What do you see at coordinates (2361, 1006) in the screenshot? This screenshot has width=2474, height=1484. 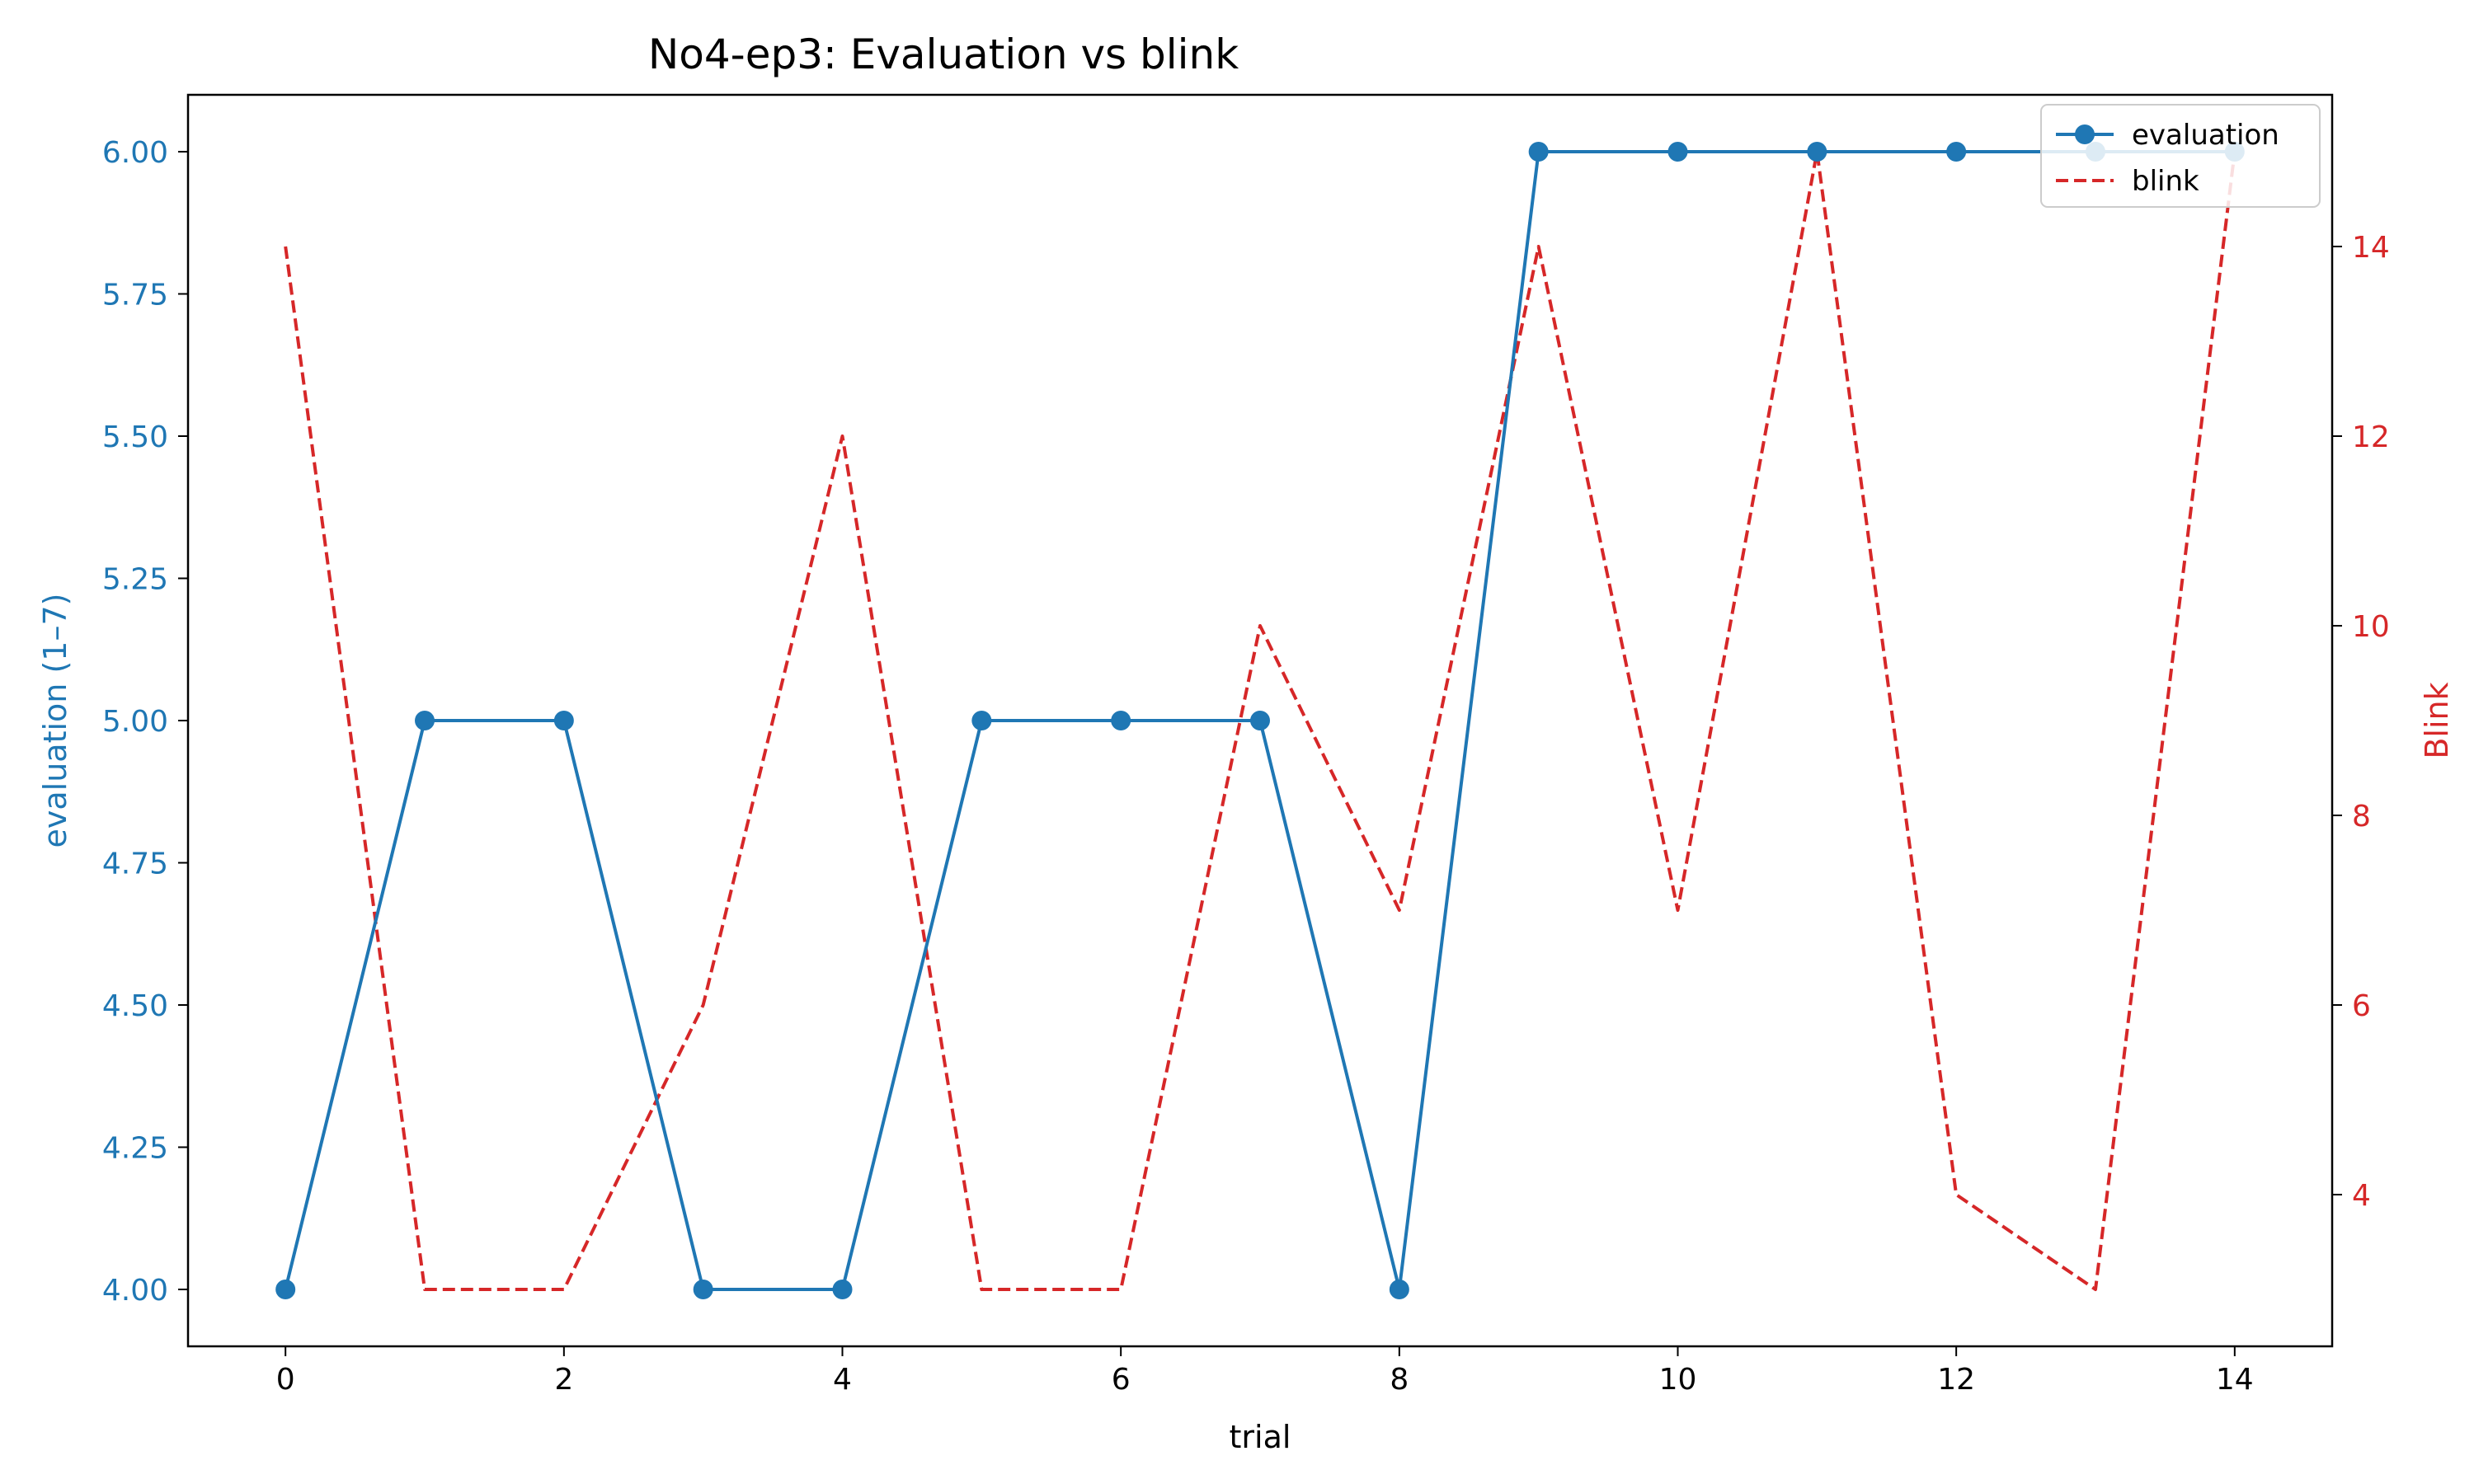 I see `y-right-tick-label: 6` at bounding box center [2361, 1006].